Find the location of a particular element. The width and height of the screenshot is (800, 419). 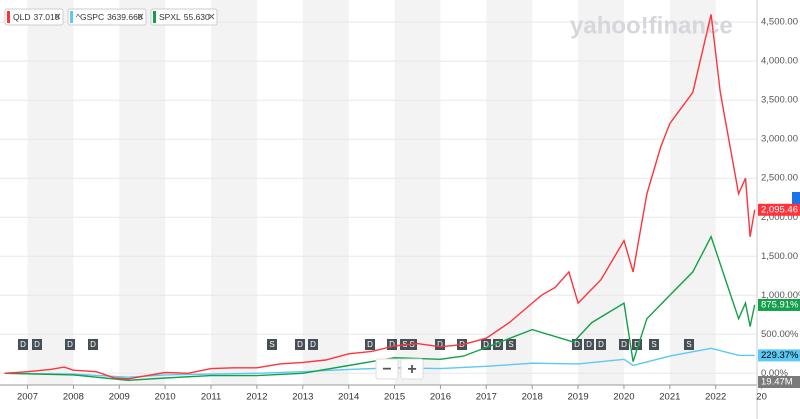

x-tick-label: 2021 is located at coordinates (669, 397).